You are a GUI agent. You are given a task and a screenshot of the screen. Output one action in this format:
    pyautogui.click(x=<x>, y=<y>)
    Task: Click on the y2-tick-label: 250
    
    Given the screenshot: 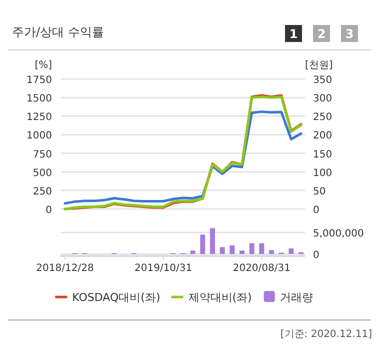 What is the action you would take?
    pyautogui.click(x=322, y=118)
    